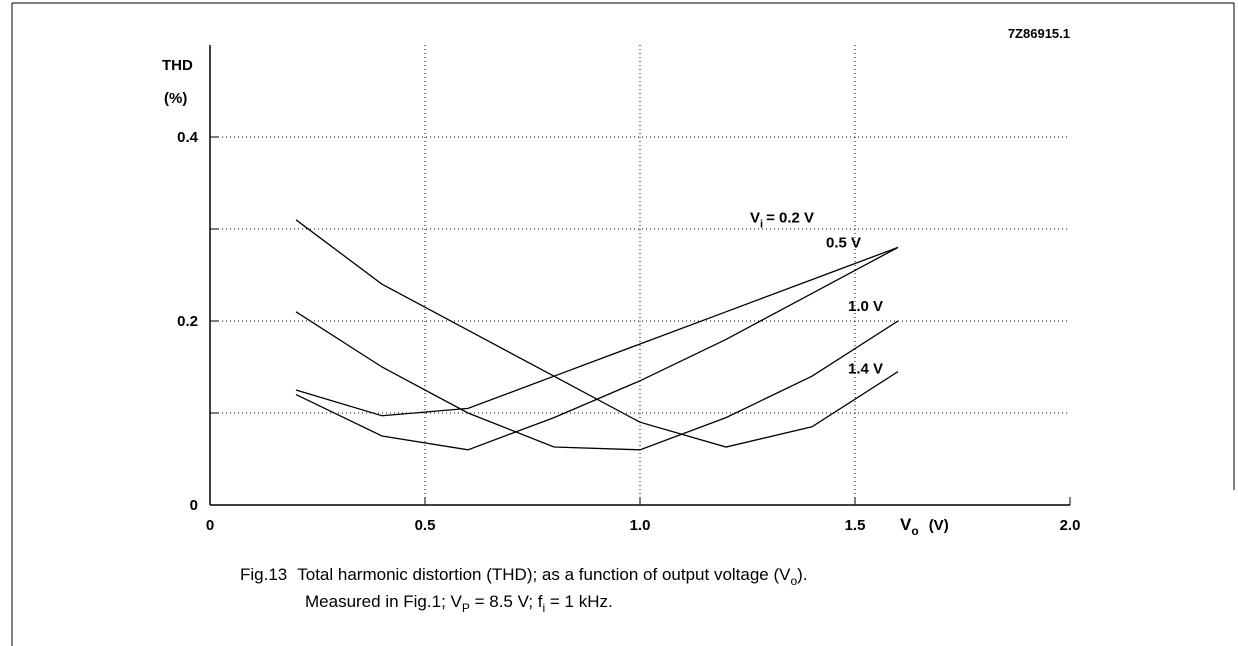  Describe the element at coordinates (1070, 525) in the screenshot. I see `x-tick-label: 2.0` at that location.